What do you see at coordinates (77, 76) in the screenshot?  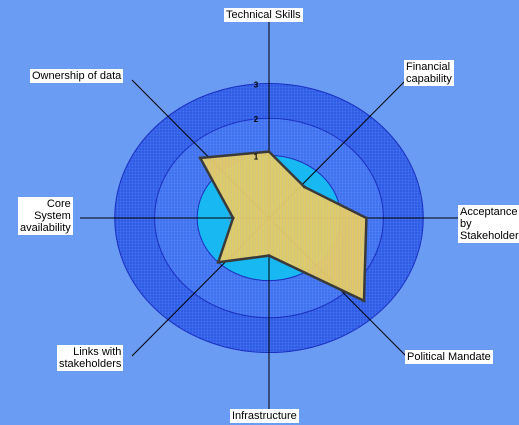 I see `category-label: Ownership of data` at bounding box center [77, 76].